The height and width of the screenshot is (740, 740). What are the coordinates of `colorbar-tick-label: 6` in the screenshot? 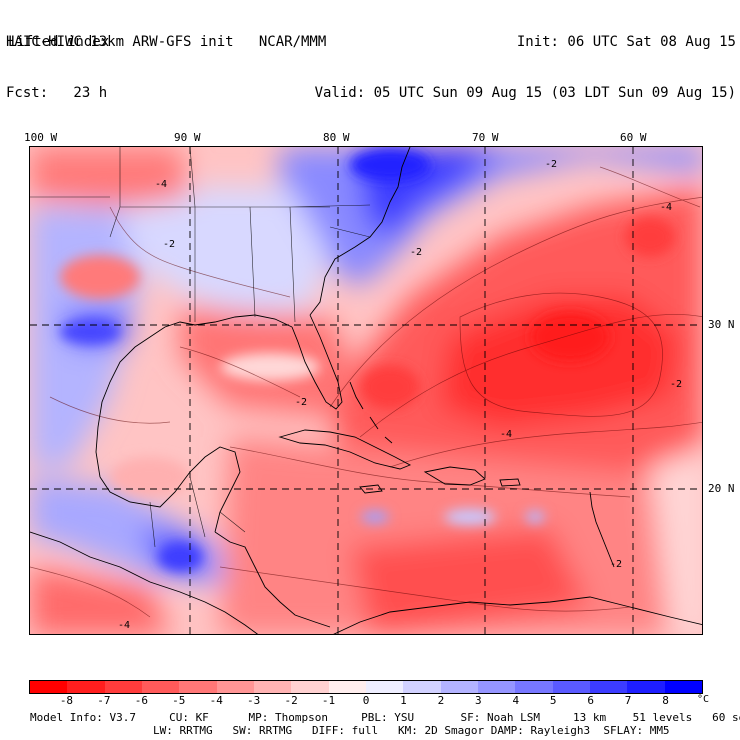 It's located at (590, 700).